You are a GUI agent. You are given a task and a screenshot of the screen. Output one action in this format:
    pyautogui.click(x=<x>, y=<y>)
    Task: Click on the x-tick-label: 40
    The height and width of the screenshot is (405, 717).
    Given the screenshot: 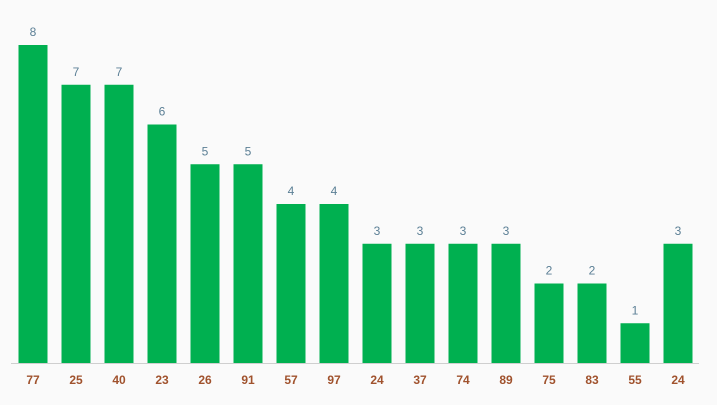 What is the action you would take?
    pyautogui.click(x=119, y=380)
    